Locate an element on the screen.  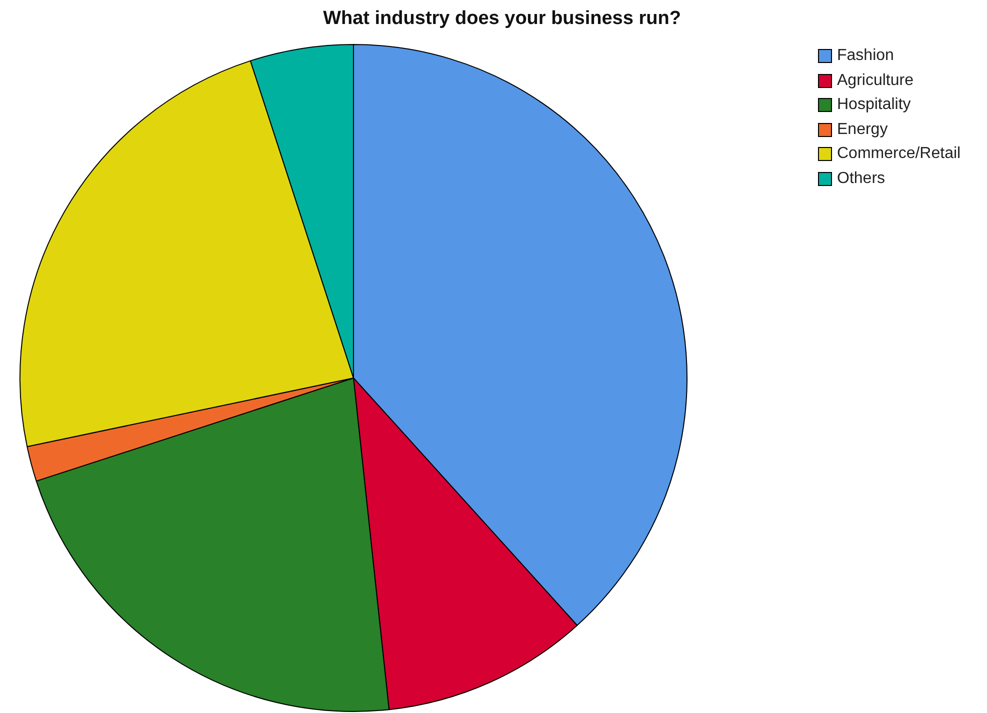
chart-title: What industry does your business run? is located at coordinates (502, 19).